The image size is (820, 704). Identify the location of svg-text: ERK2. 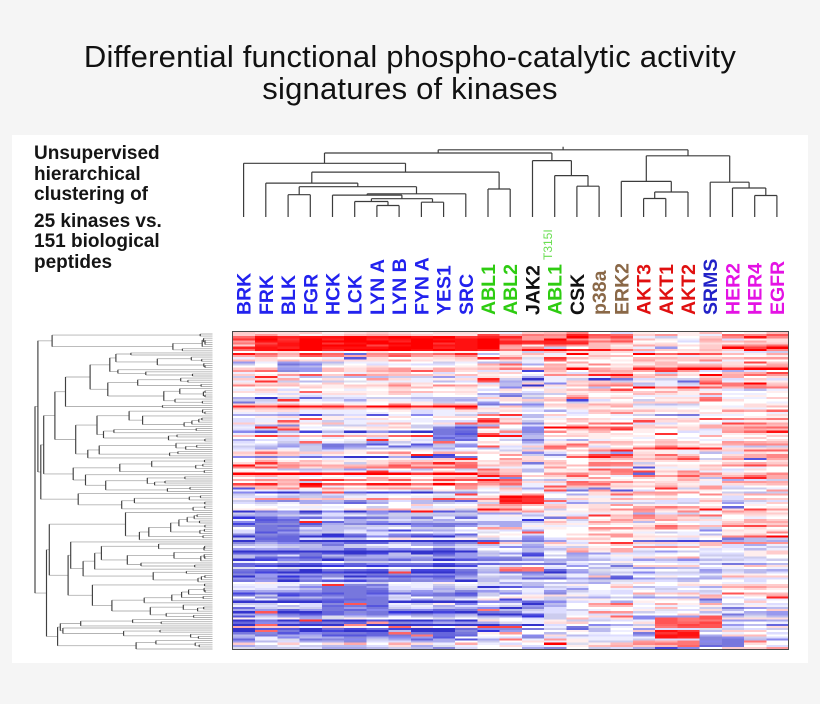
(622, 289).